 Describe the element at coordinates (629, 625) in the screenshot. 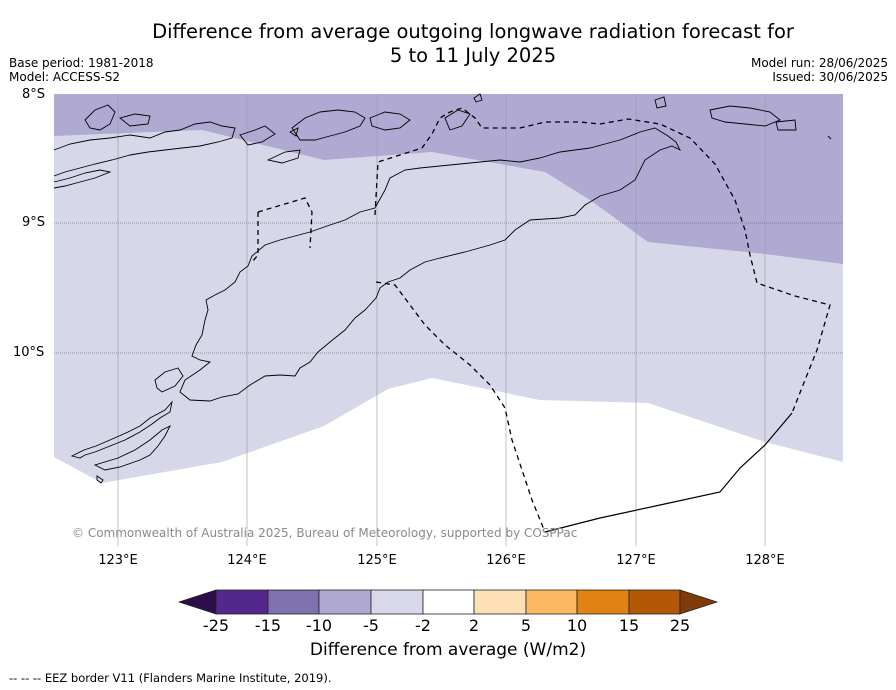

I see `colorbar-tick: 15` at that location.